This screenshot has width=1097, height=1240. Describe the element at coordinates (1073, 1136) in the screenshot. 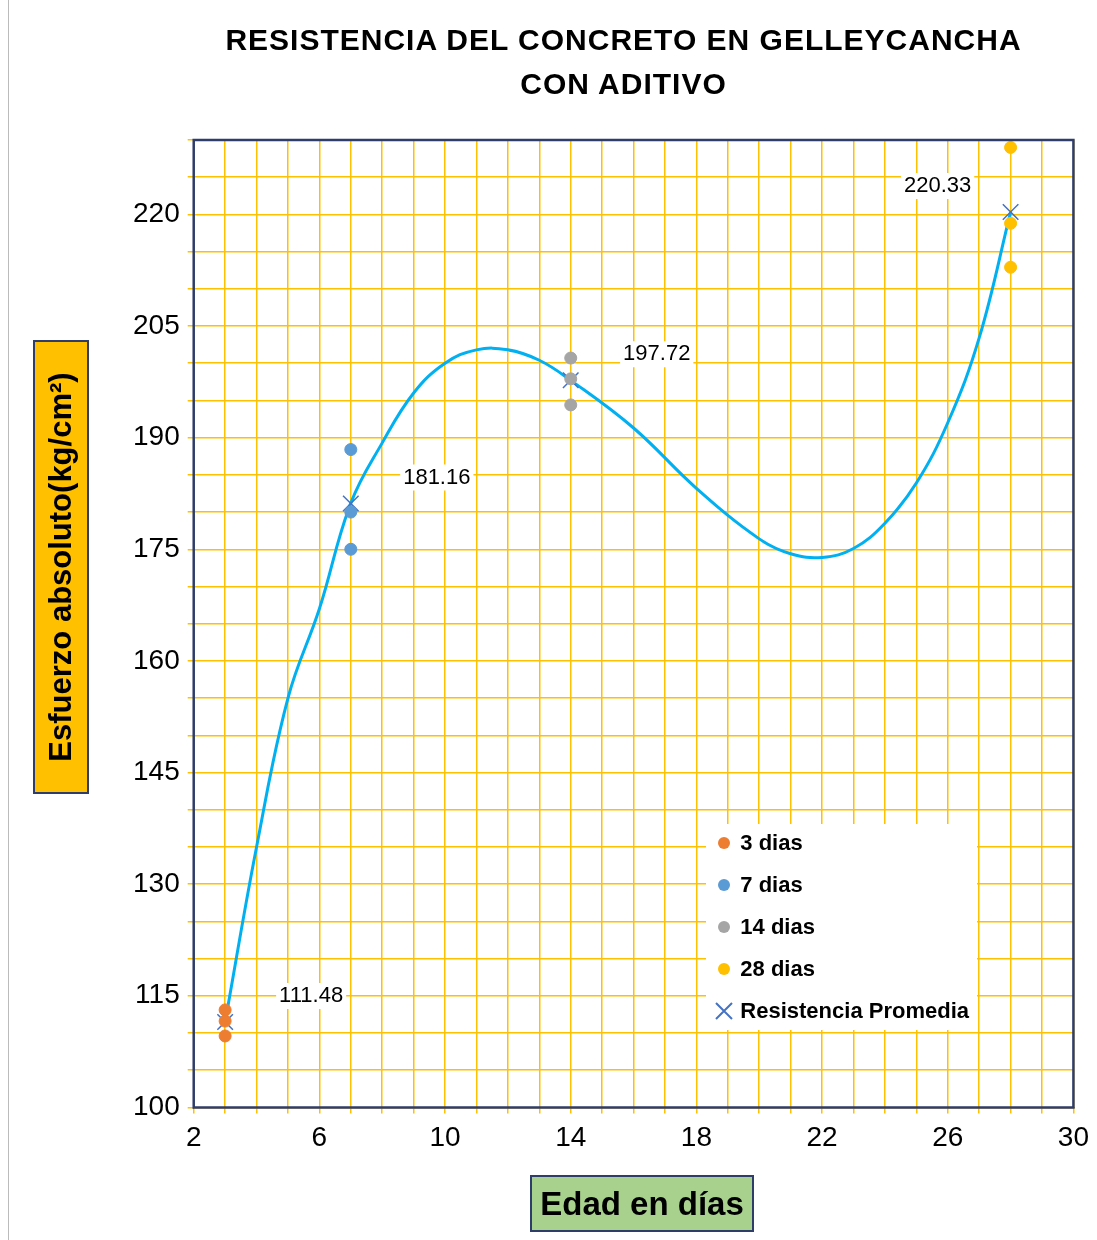

I see `x-tick-label: 30` at that location.